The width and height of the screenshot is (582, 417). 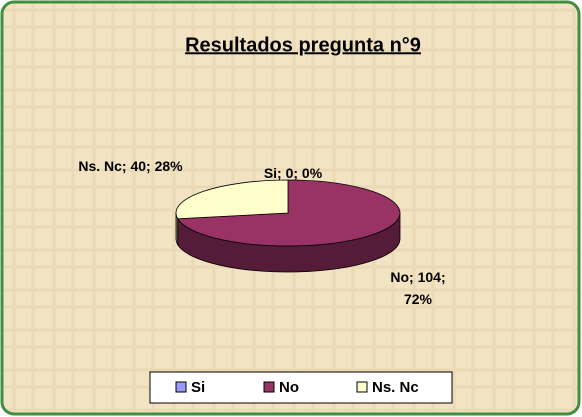 What do you see at coordinates (289, 387) in the screenshot?
I see `legend-label: No` at bounding box center [289, 387].